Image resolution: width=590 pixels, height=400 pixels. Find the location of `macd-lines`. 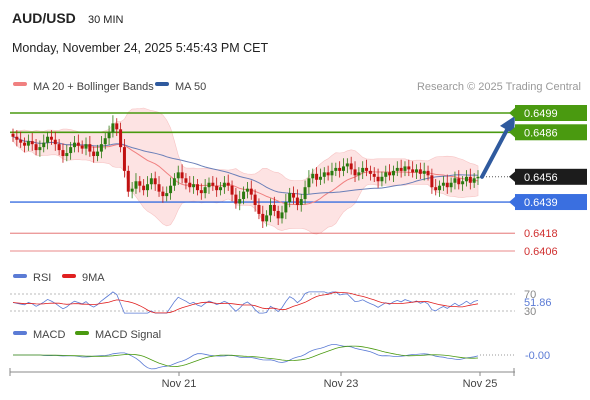

macd-lines is located at coordinates (246, 357).